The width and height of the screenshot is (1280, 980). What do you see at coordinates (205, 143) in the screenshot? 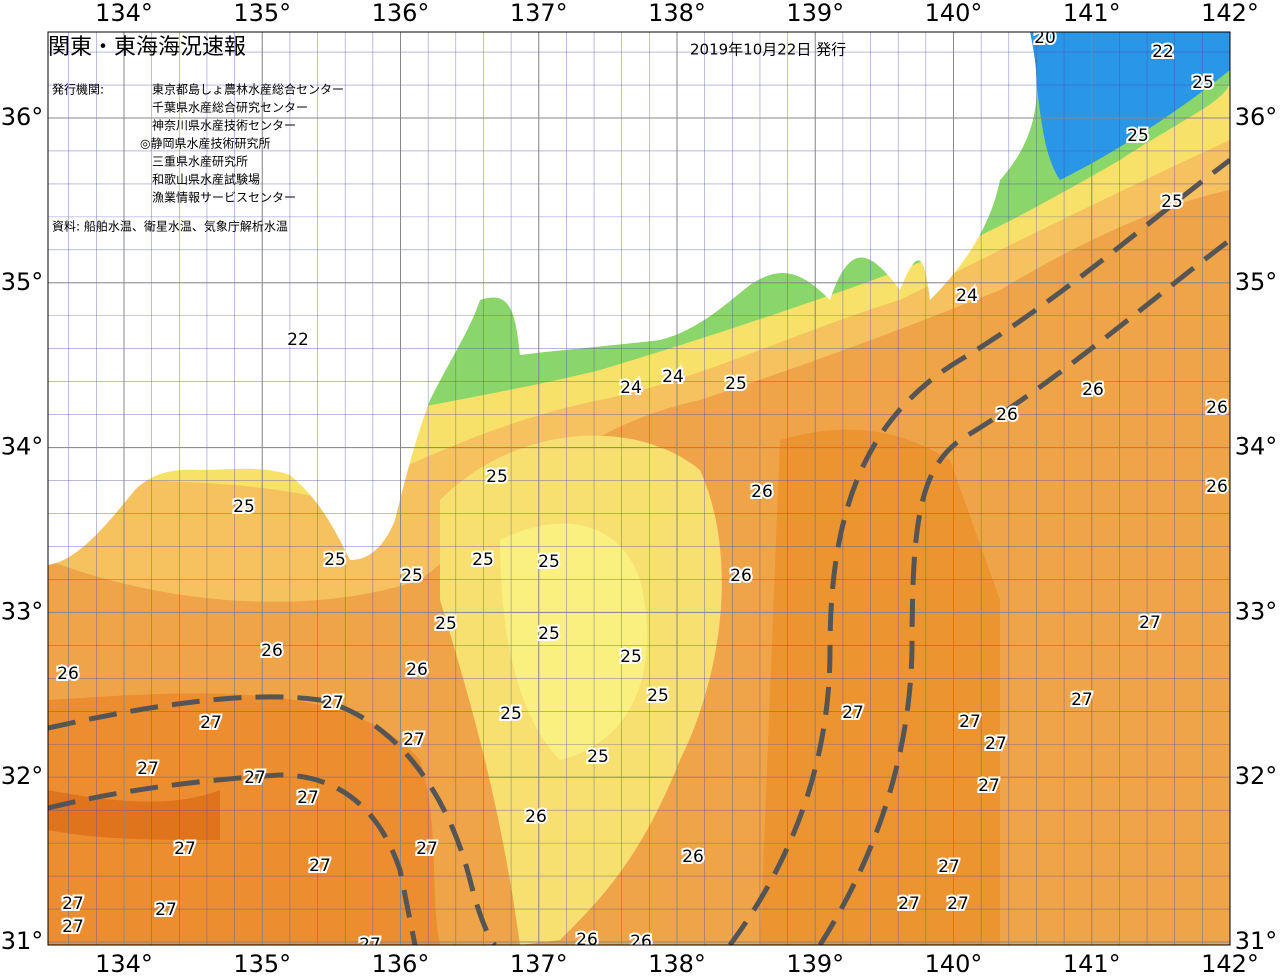
I see `publisher: ◎静岡県水産技術研究所` at bounding box center [205, 143].